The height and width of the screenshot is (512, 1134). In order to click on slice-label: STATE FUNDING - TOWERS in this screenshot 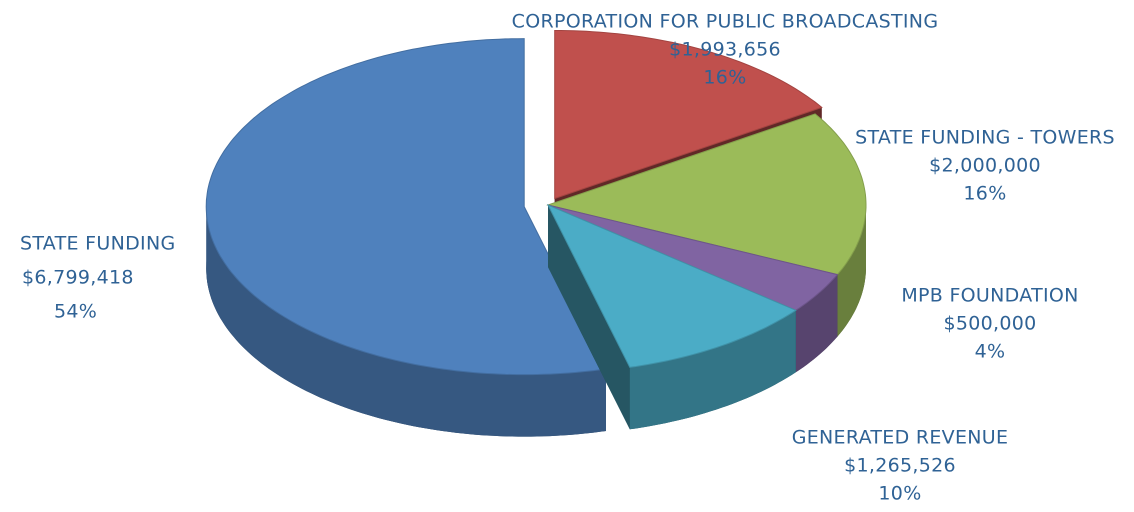, I will do `click(985, 138)`.